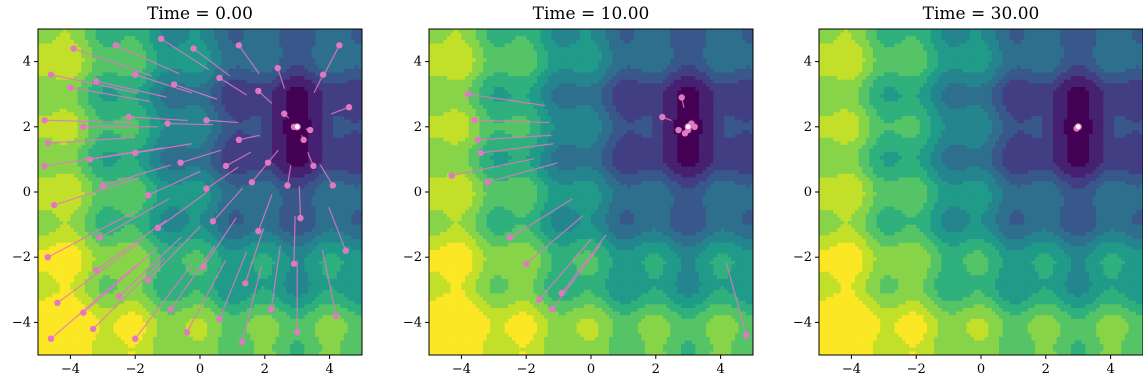  What do you see at coordinates (418, 192) in the screenshot?
I see `y-tick-label: 0` at bounding box center [418, 192].